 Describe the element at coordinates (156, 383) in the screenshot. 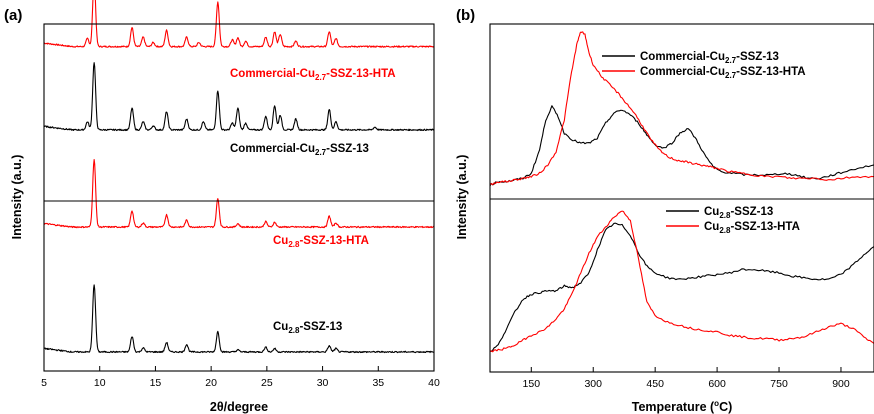

I see `panel-a-x-tick-label: 15` at that location.